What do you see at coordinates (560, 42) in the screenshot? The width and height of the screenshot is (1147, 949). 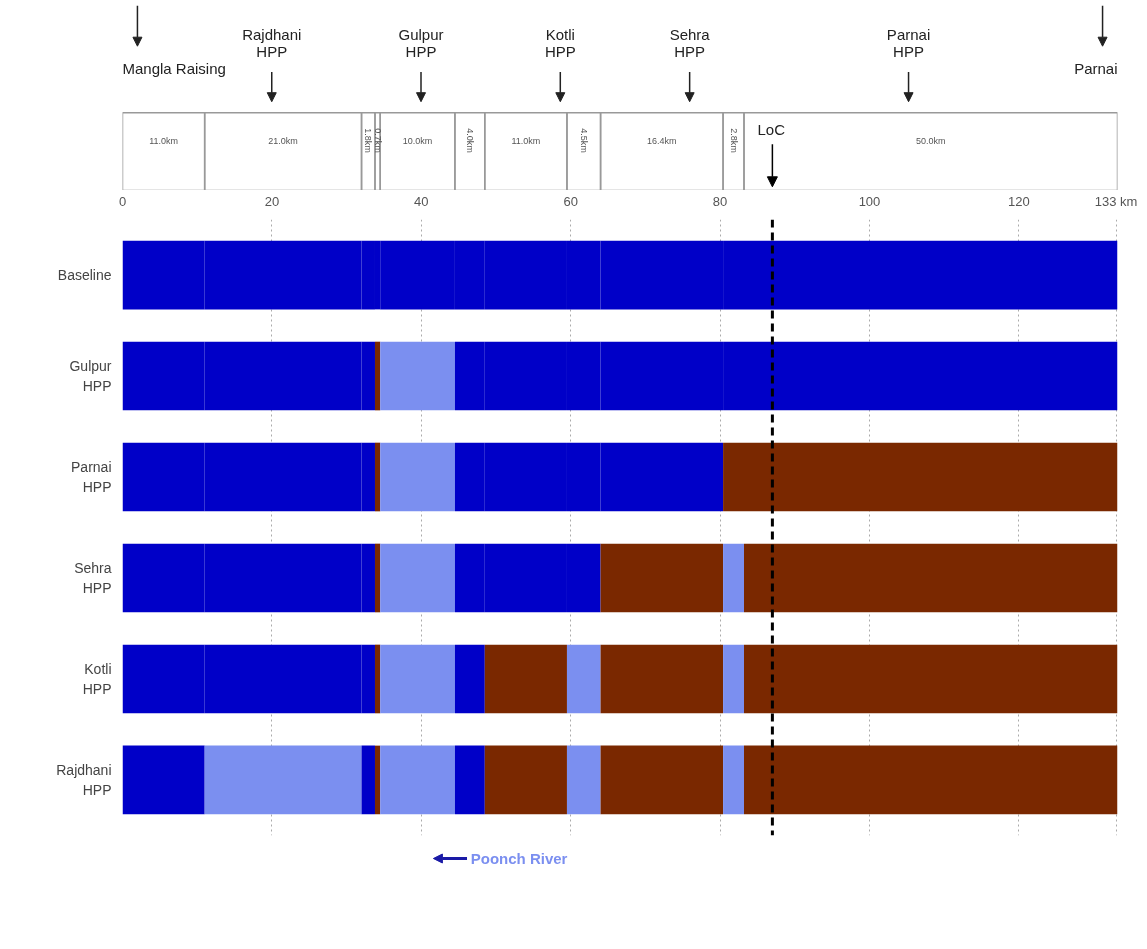 I see `text: Kotli HPP` at bounding box center [560, 42].